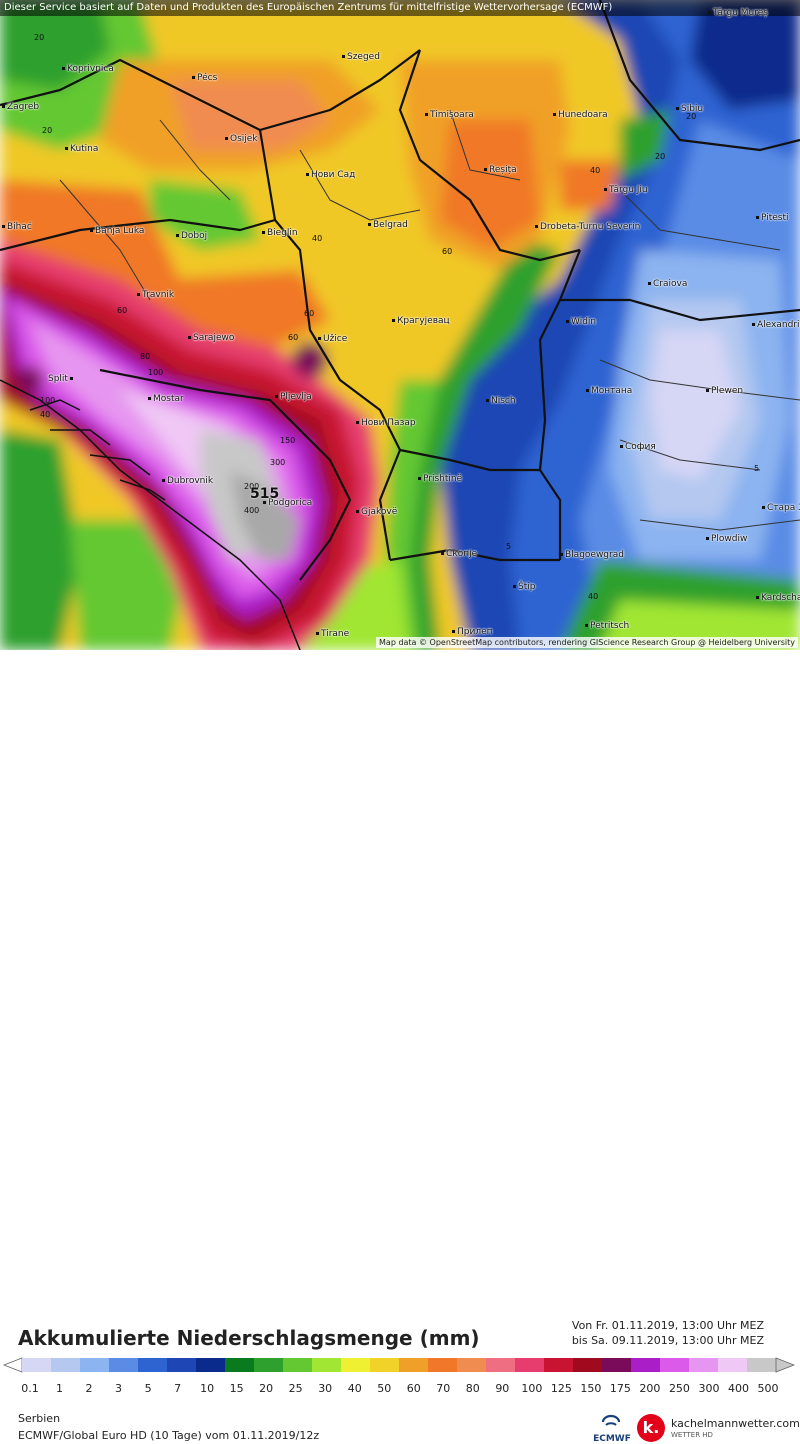 The image size is (800, 1444). Describe the element at coordinates (738, 13) in the screenshot. I see `city-label: Târgu Mureș` at that location.